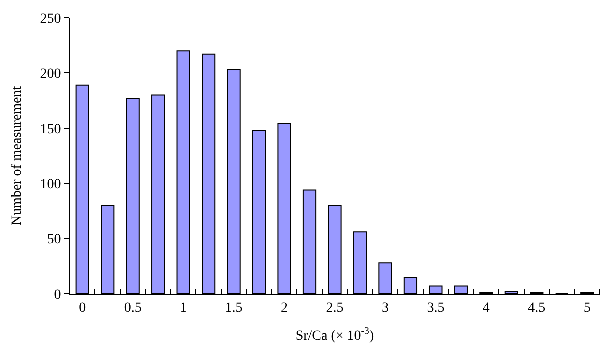  Describe the element at coordinates (335, 308) in the screenshot. I see `x-tick-label: 2.5` at that location.